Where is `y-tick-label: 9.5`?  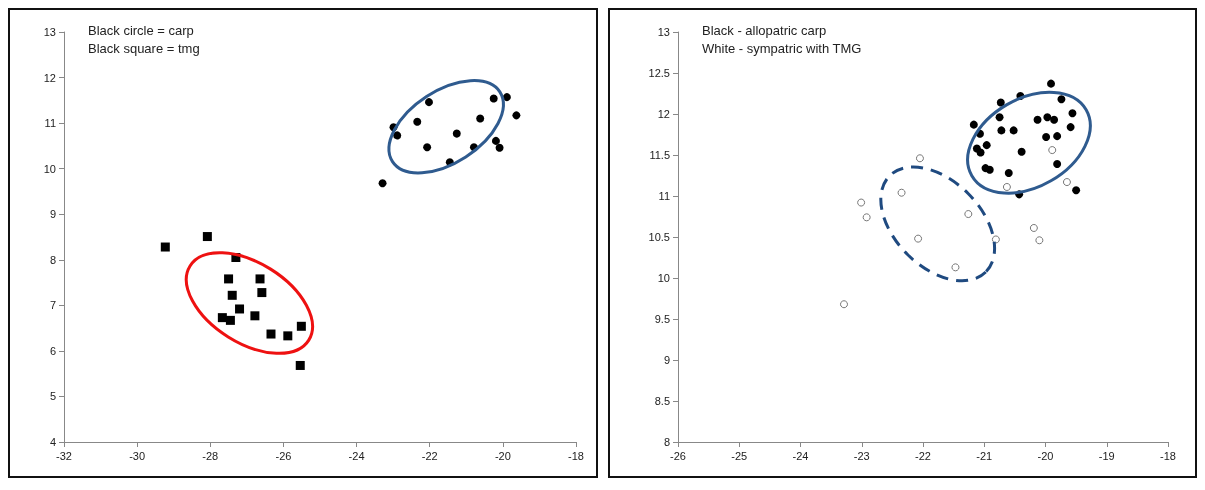
y-tick-label: 9.5 is located at coordinates (662, 319).